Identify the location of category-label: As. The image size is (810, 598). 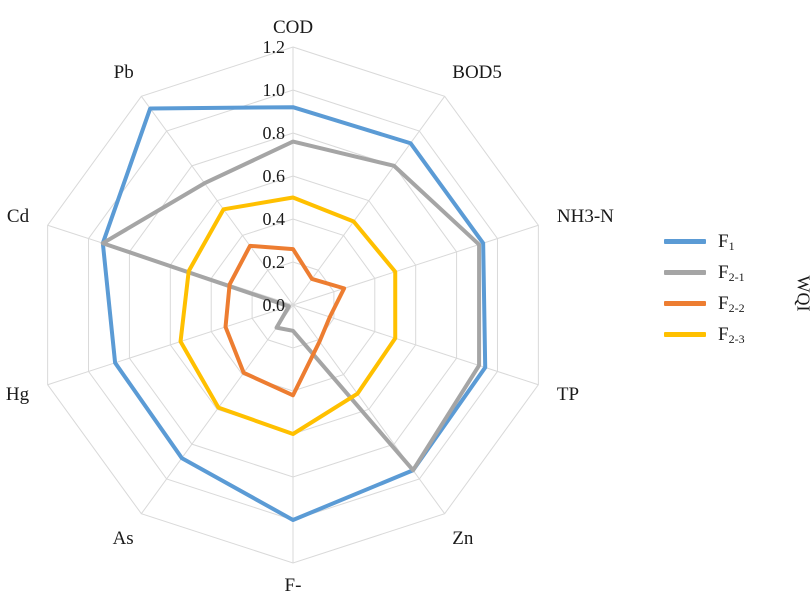
(123, 538).